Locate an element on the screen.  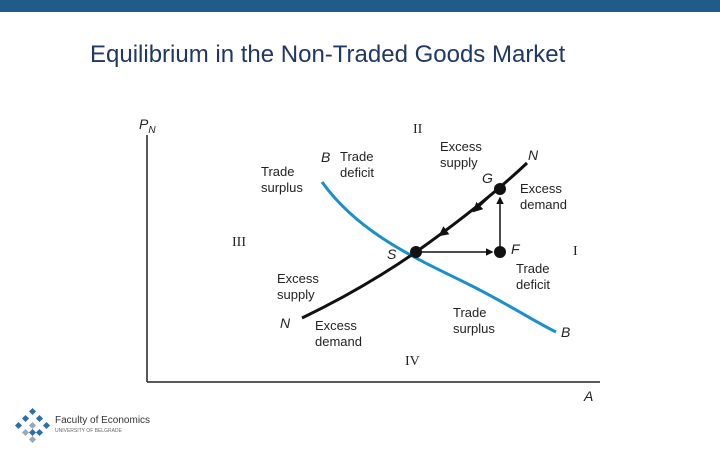
x-axis-label: A is located at coordinates (588, 396).